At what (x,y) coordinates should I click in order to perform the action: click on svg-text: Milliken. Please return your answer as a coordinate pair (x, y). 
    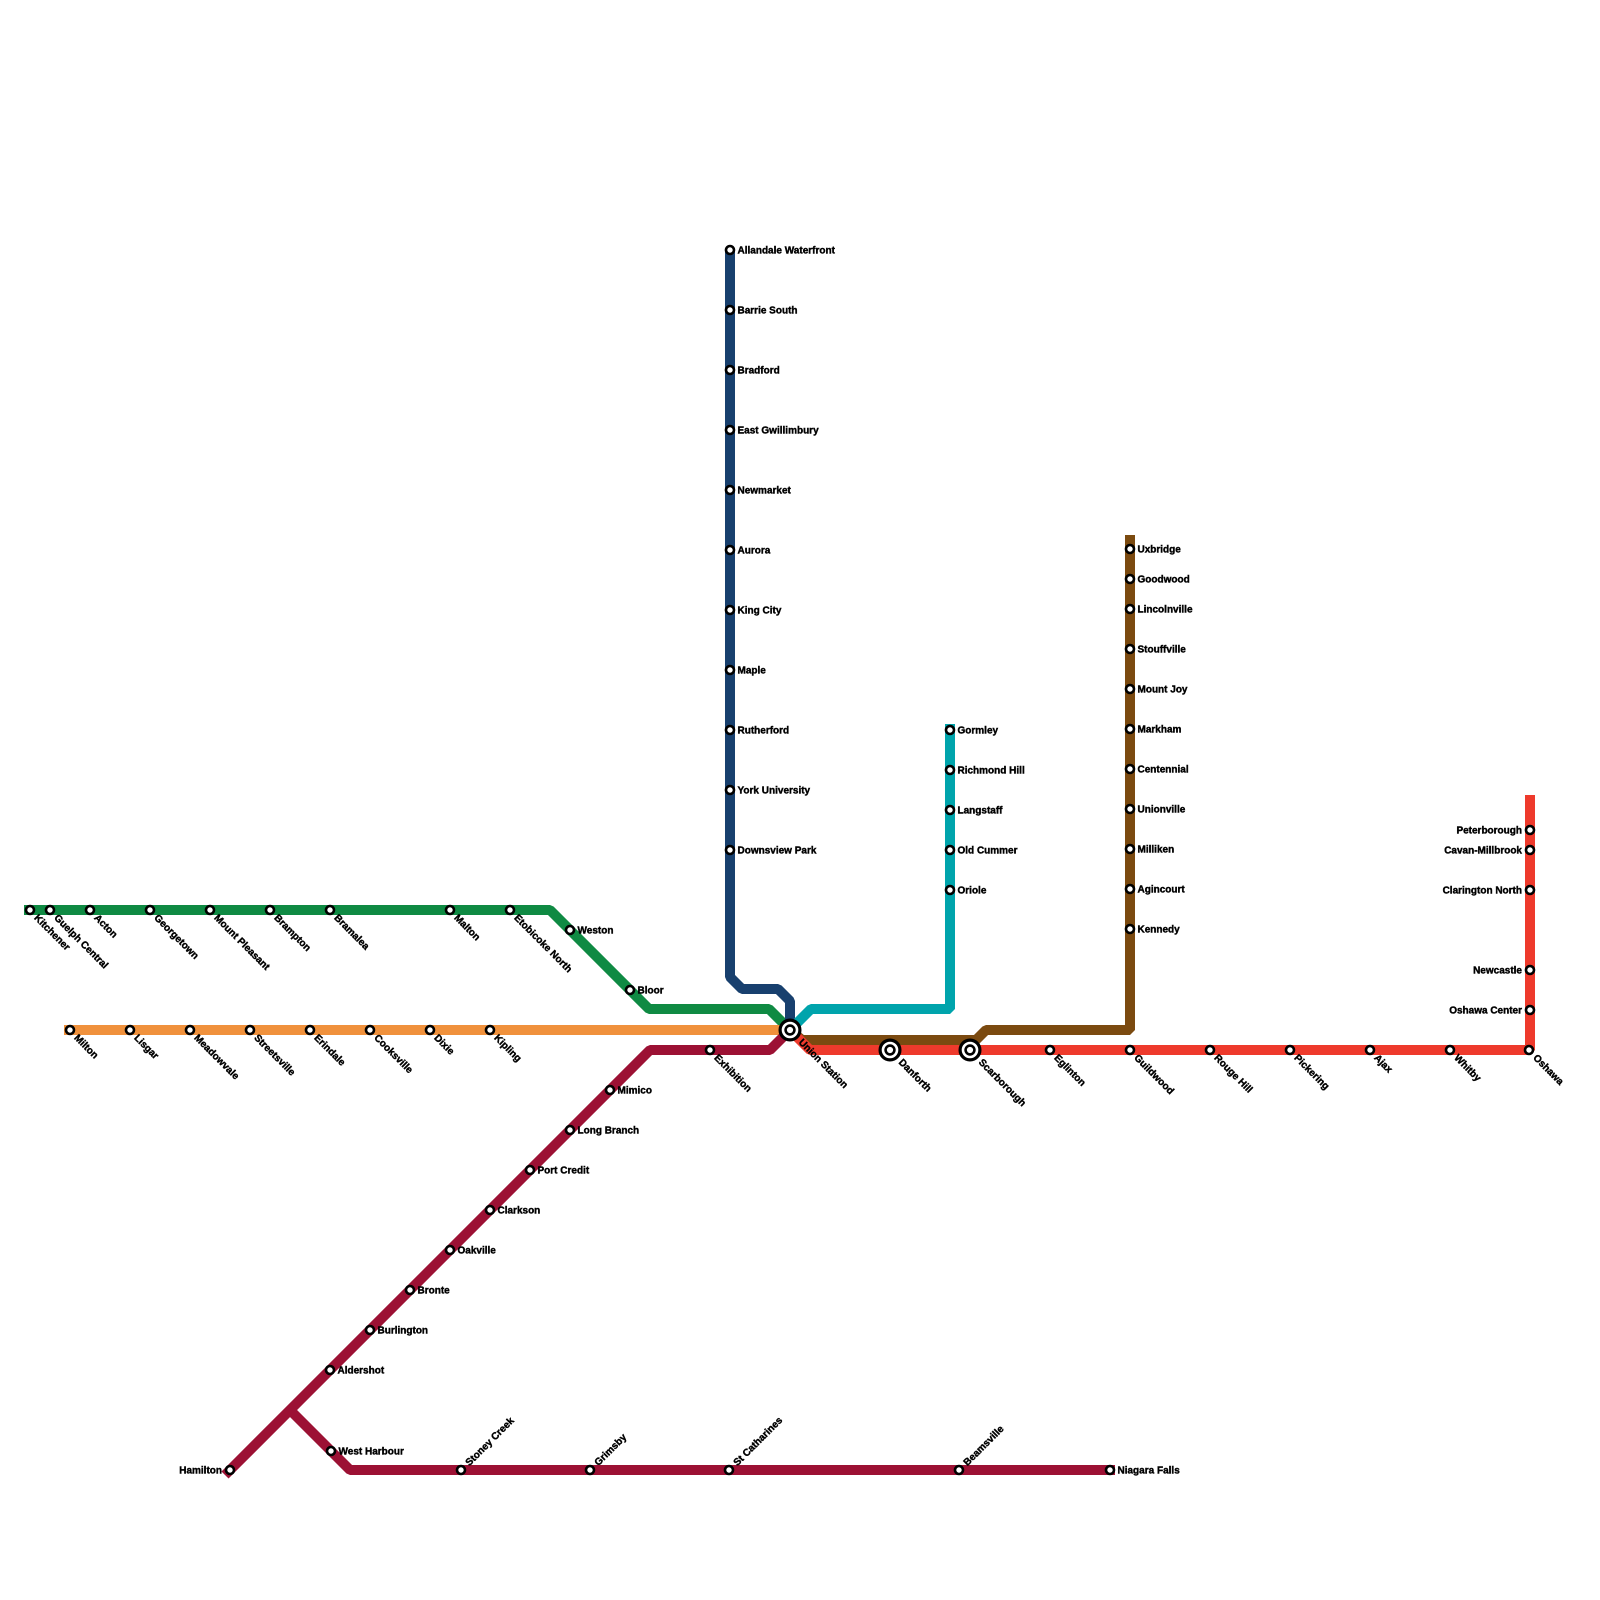
    Looking at the image, I should click on (1156, 849).